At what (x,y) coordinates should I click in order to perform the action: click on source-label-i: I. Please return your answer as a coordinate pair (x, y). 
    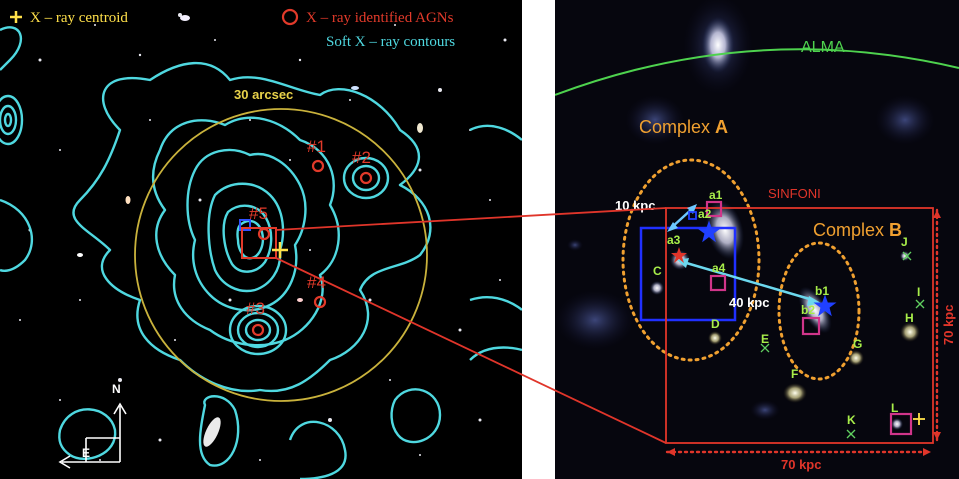
    Looking at the image, I should click on (918, 292).